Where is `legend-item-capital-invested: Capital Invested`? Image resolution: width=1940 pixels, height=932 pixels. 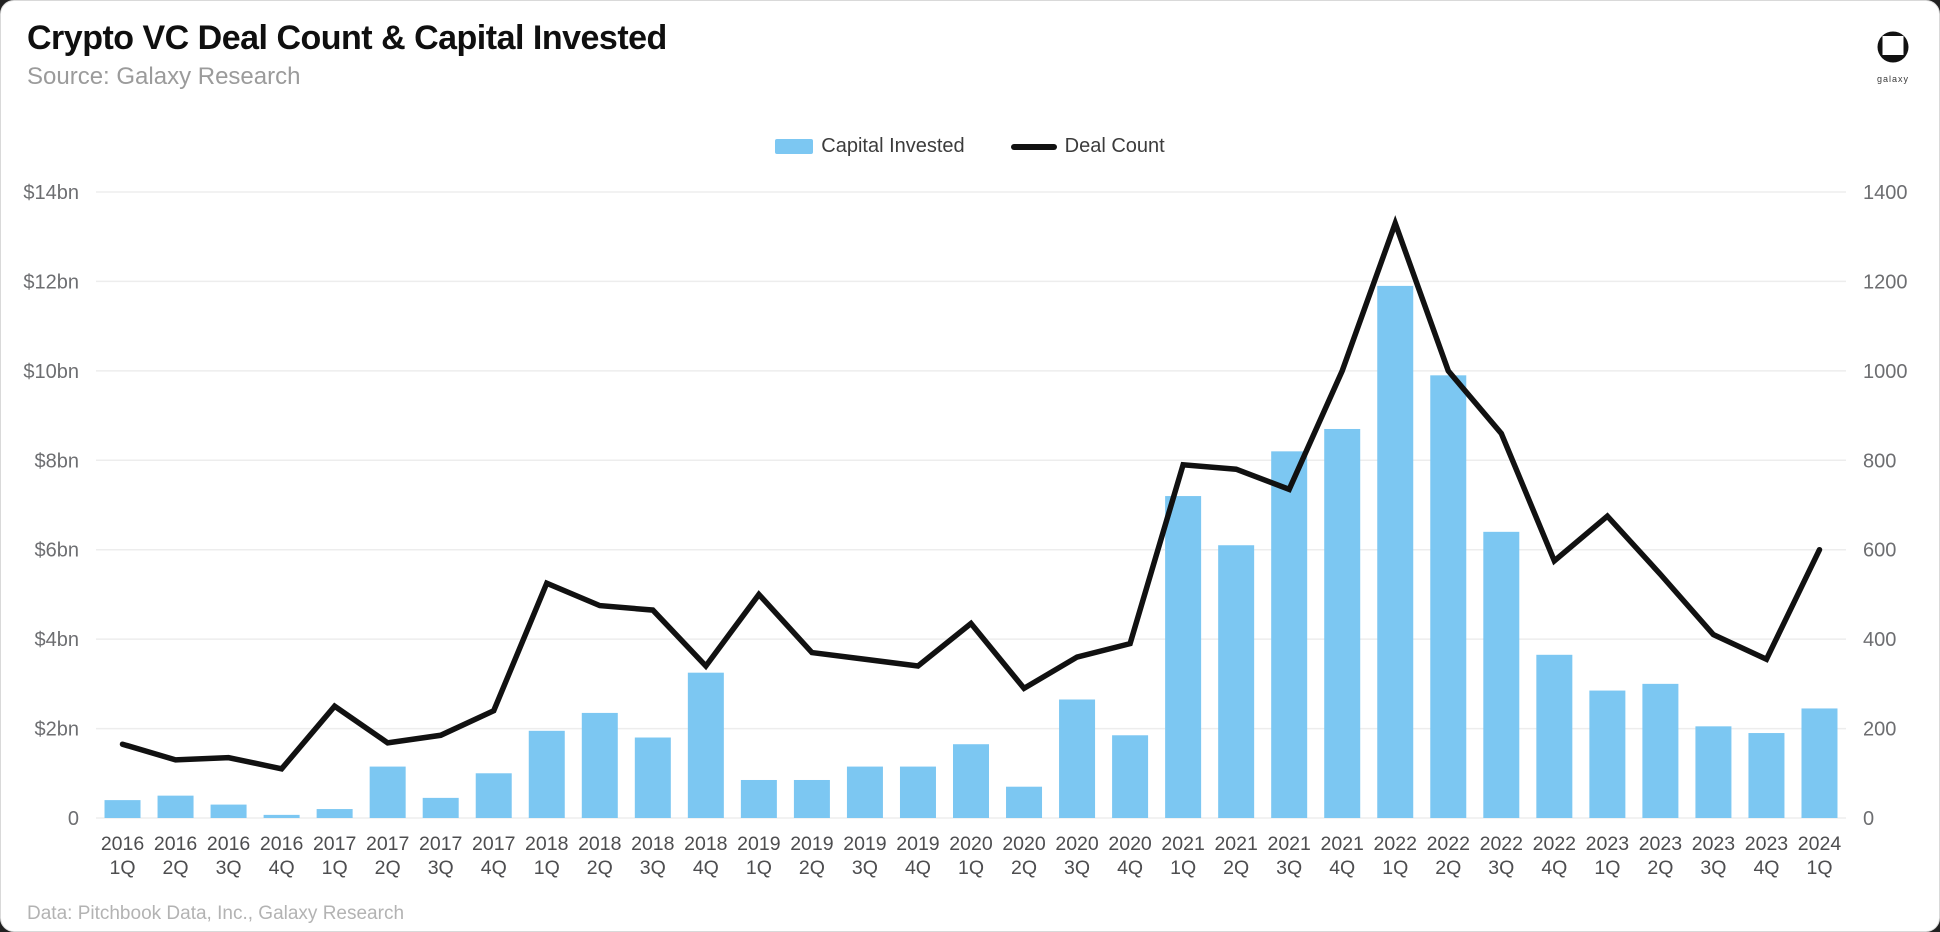 legend-item-capital-invested: Capital Invested is located at coordinates (870, 146).